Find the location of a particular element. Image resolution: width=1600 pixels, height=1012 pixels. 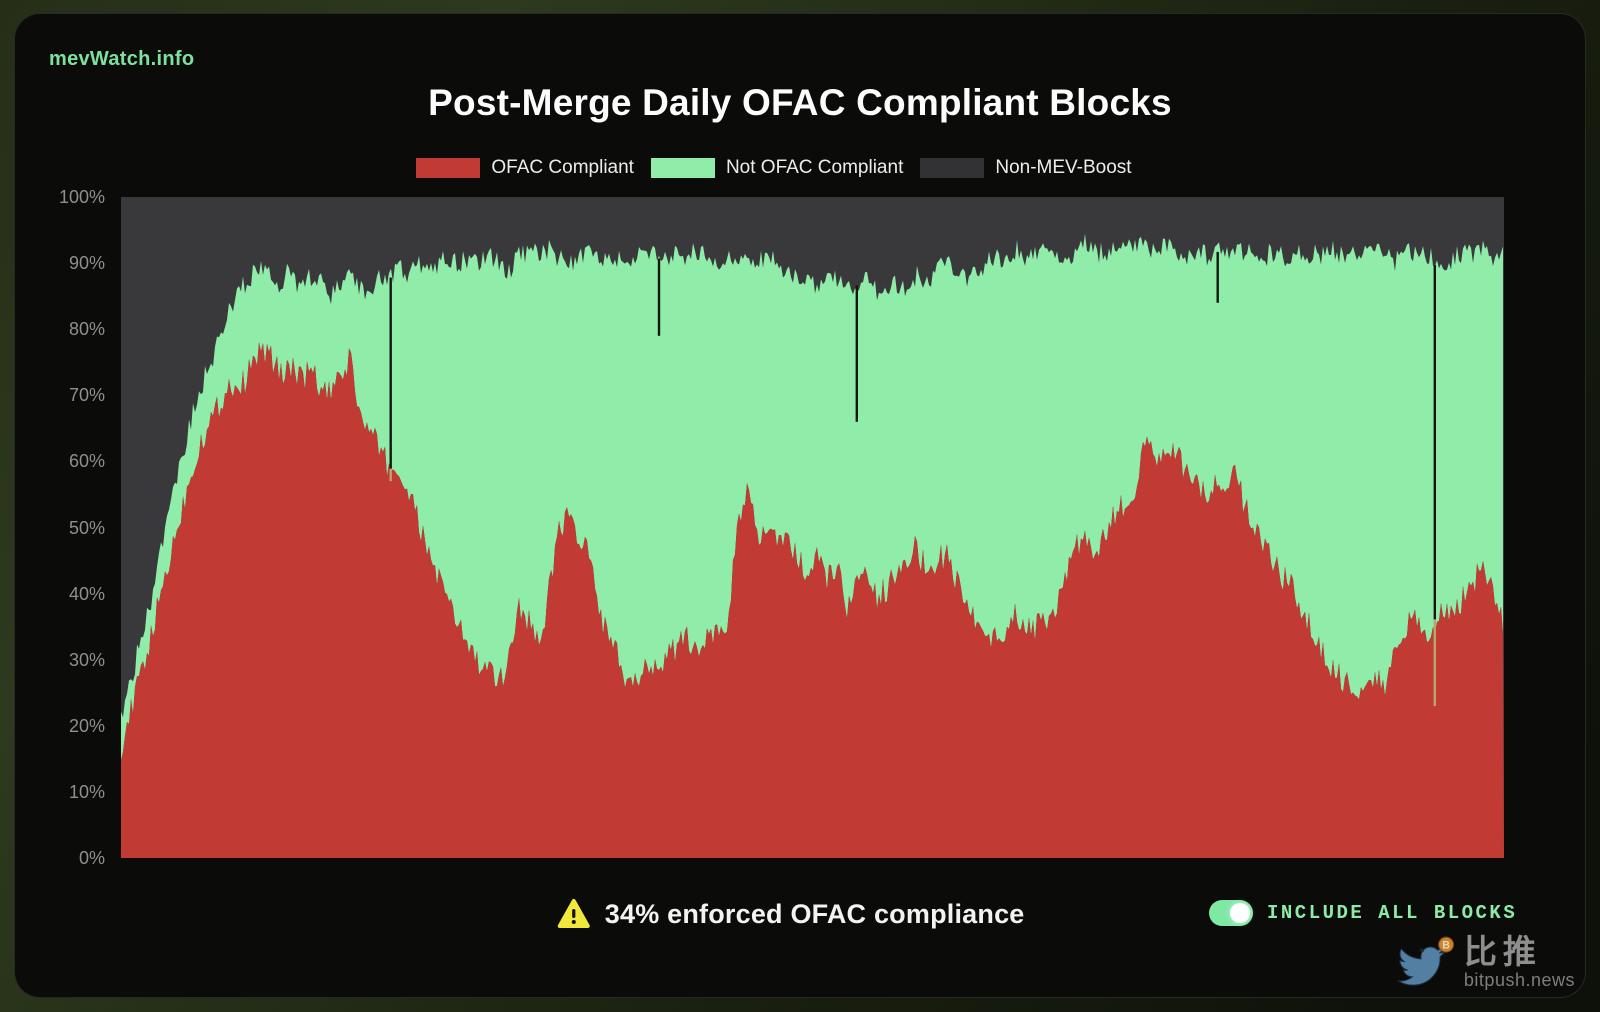

y-axis-tick: 10% is located at coordinates (86, 791).